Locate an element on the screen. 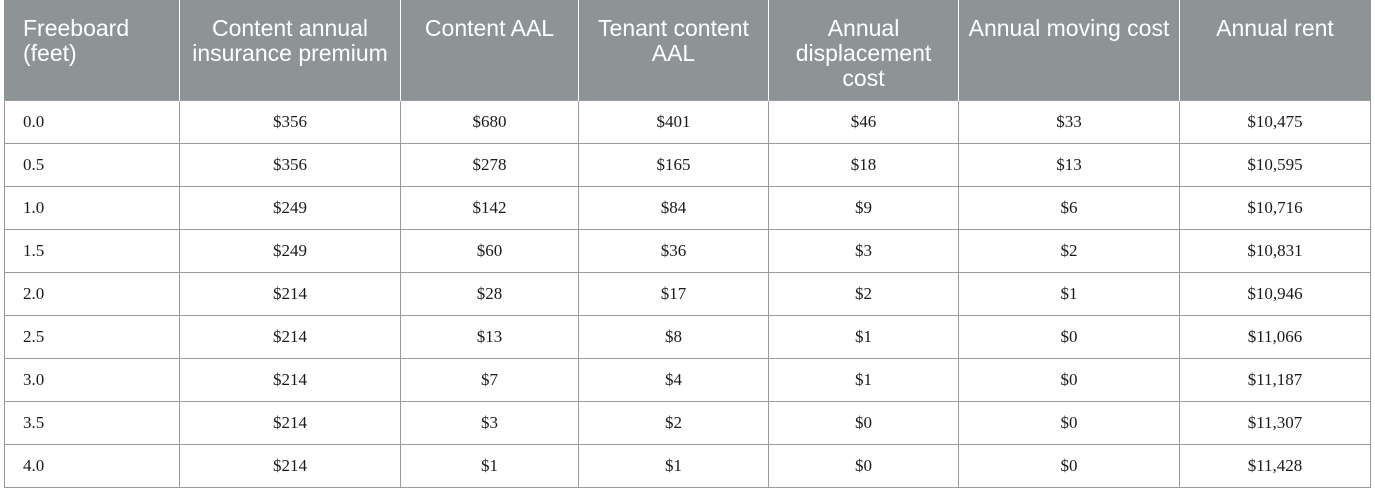 Image resolution: width=1375 pixels, height=493 pixels. cell-moving-cost: $33 is located at coordinates (1069, 121).